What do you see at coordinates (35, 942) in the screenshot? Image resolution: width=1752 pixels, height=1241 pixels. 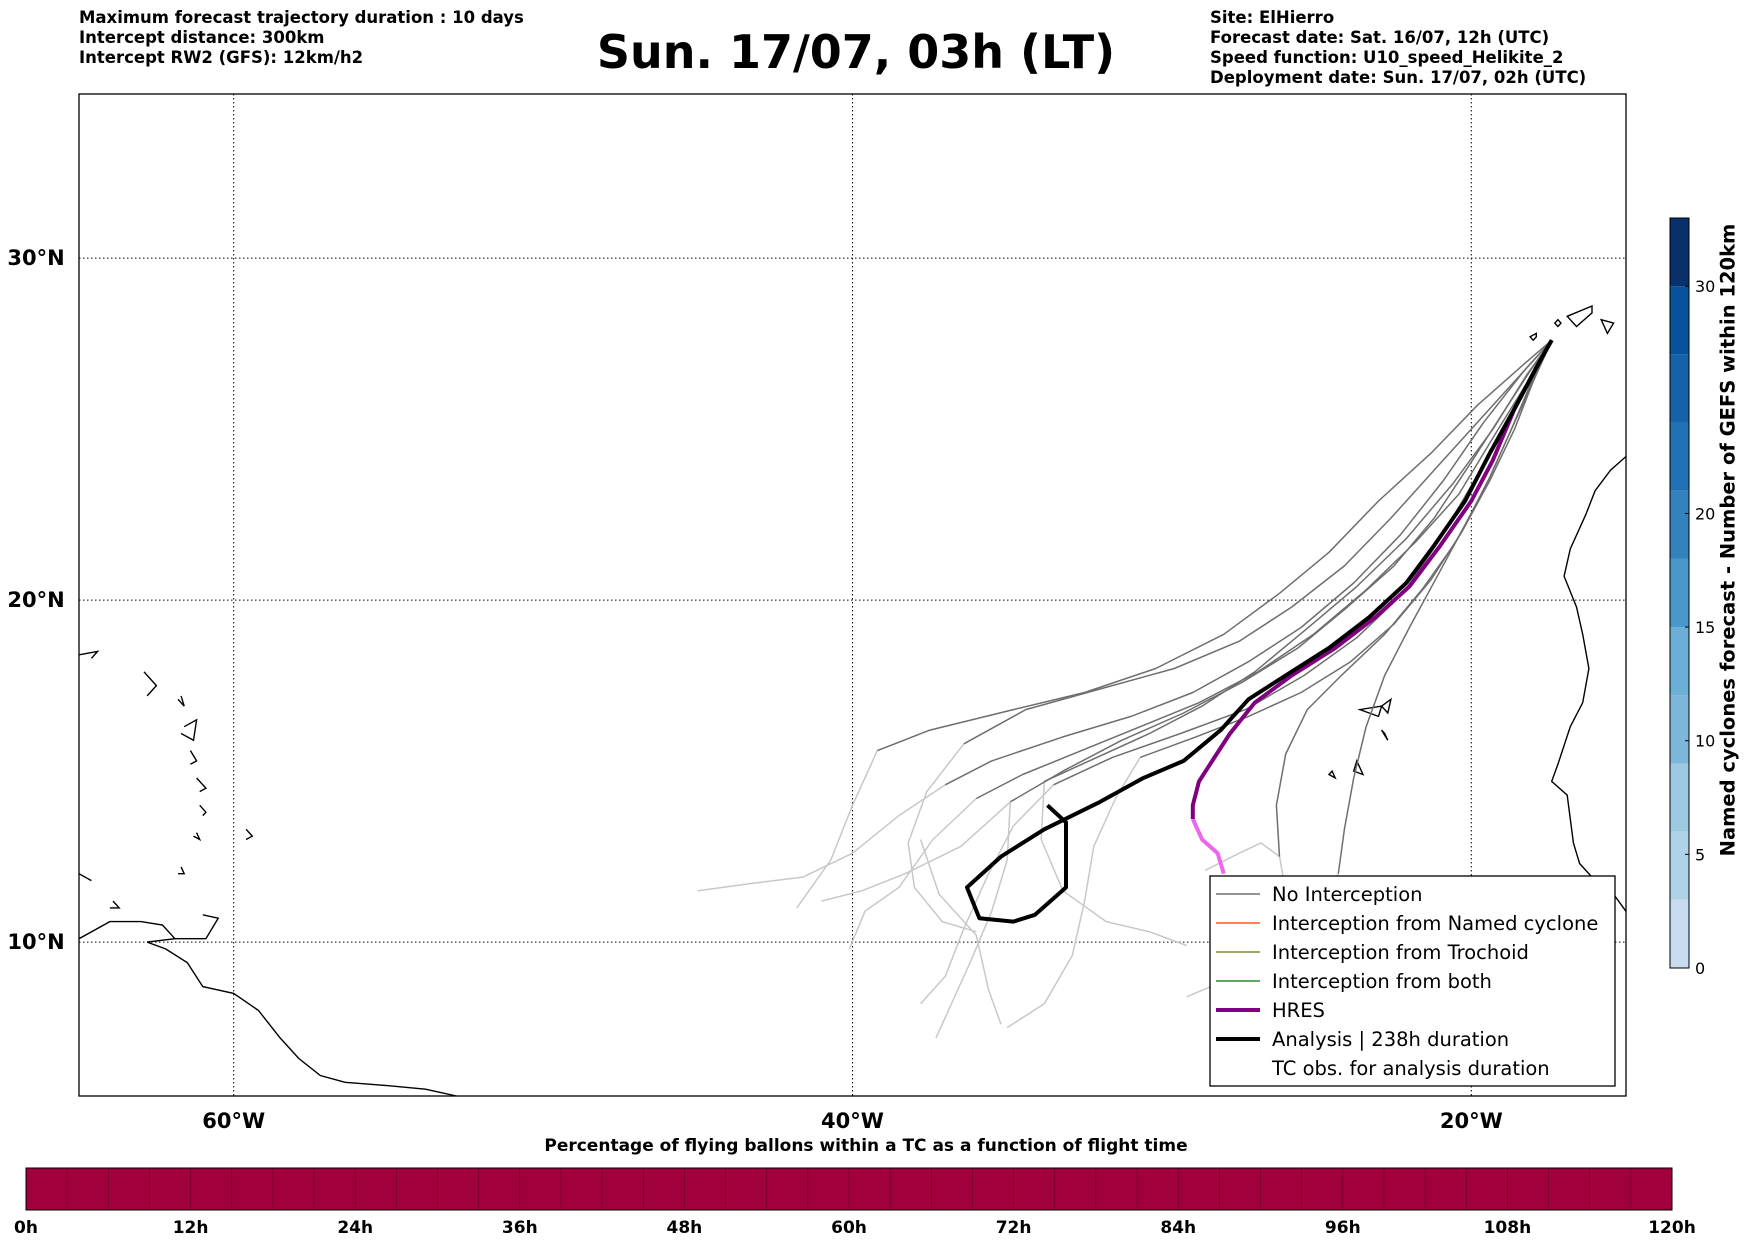 I see `lat-tick-label: 10°N` at bounding box center [35, 942].